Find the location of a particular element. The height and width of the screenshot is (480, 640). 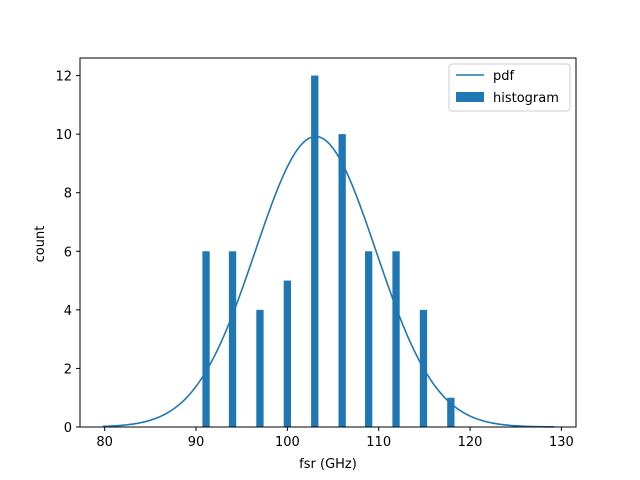

y-tick-label: 10 is located at coordinates (63, 135).